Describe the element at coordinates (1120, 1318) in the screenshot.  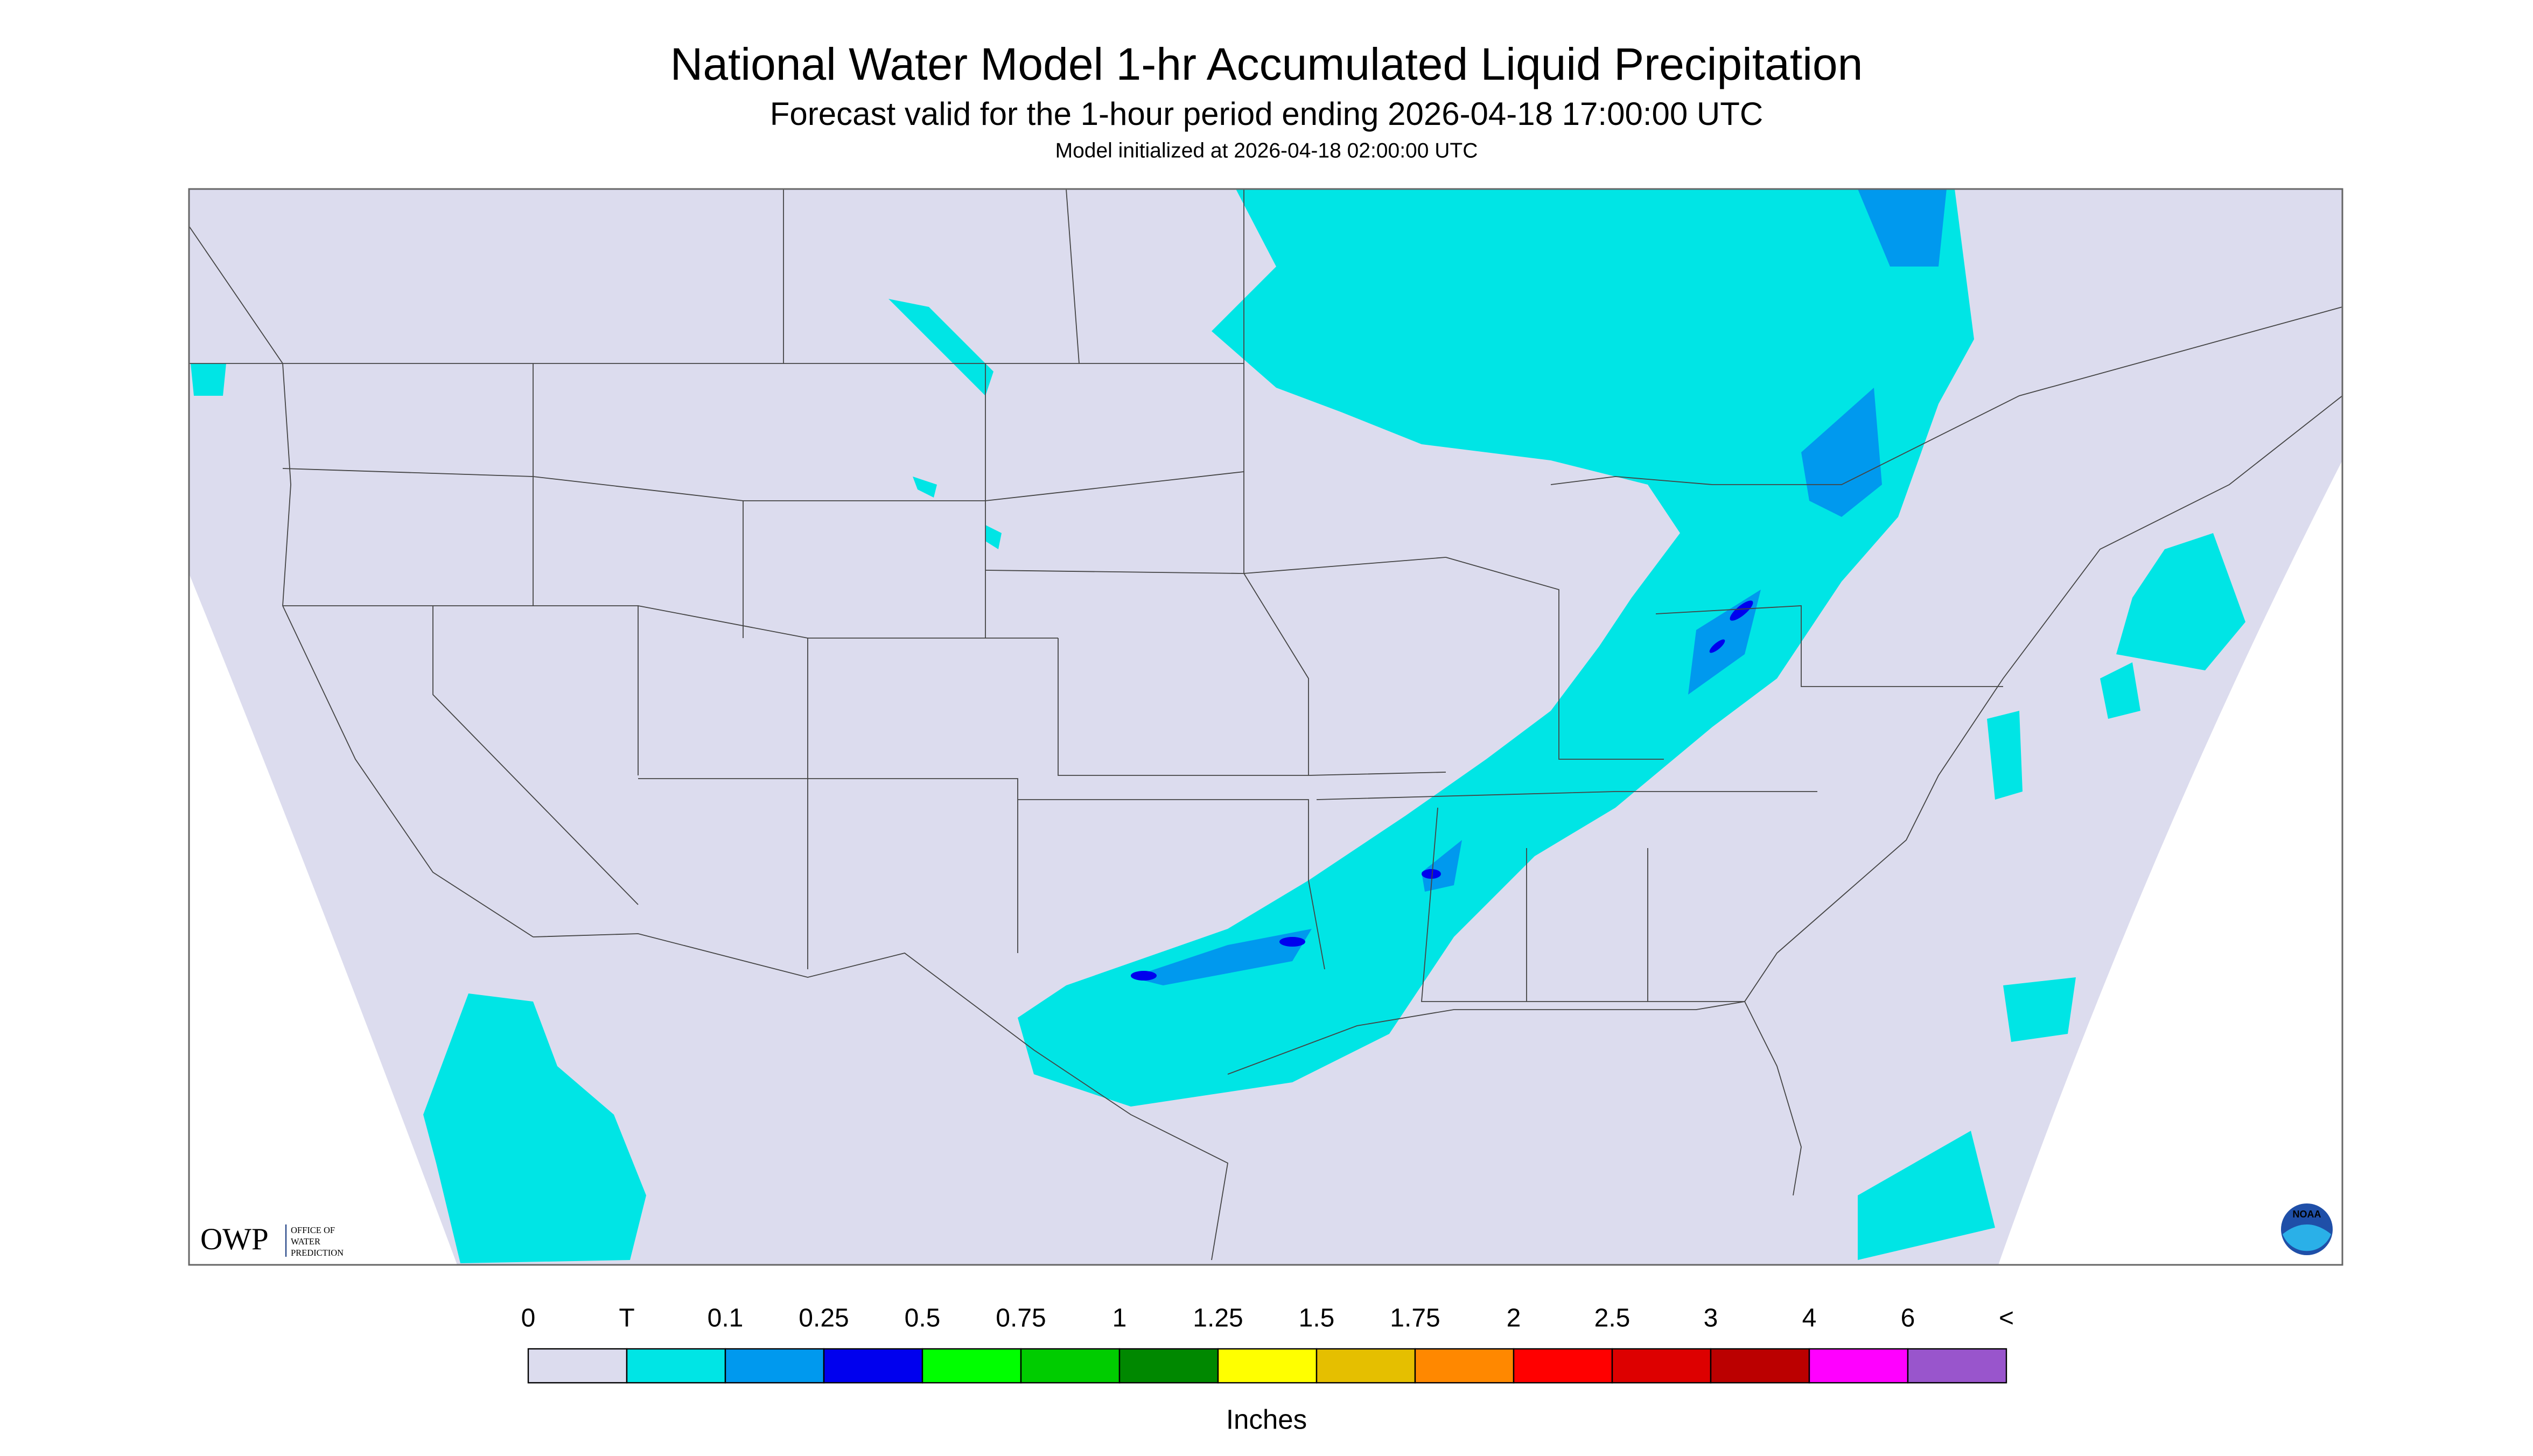
I see `legend-label: 1` at that location.